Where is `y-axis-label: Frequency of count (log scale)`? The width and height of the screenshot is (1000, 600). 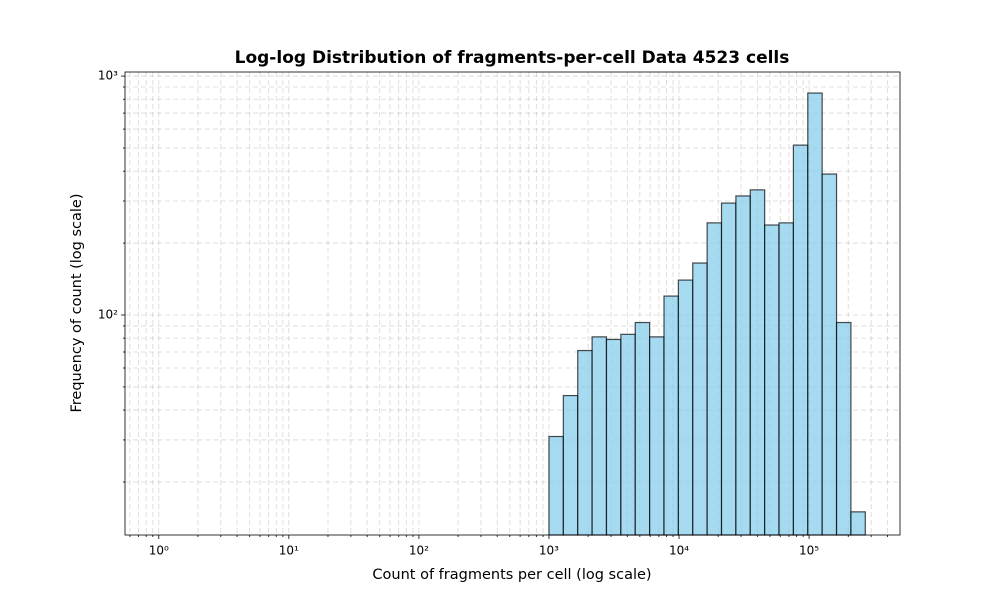
y-axis-label: Frequency of count (log scale) is located at coordinates (77, 302).